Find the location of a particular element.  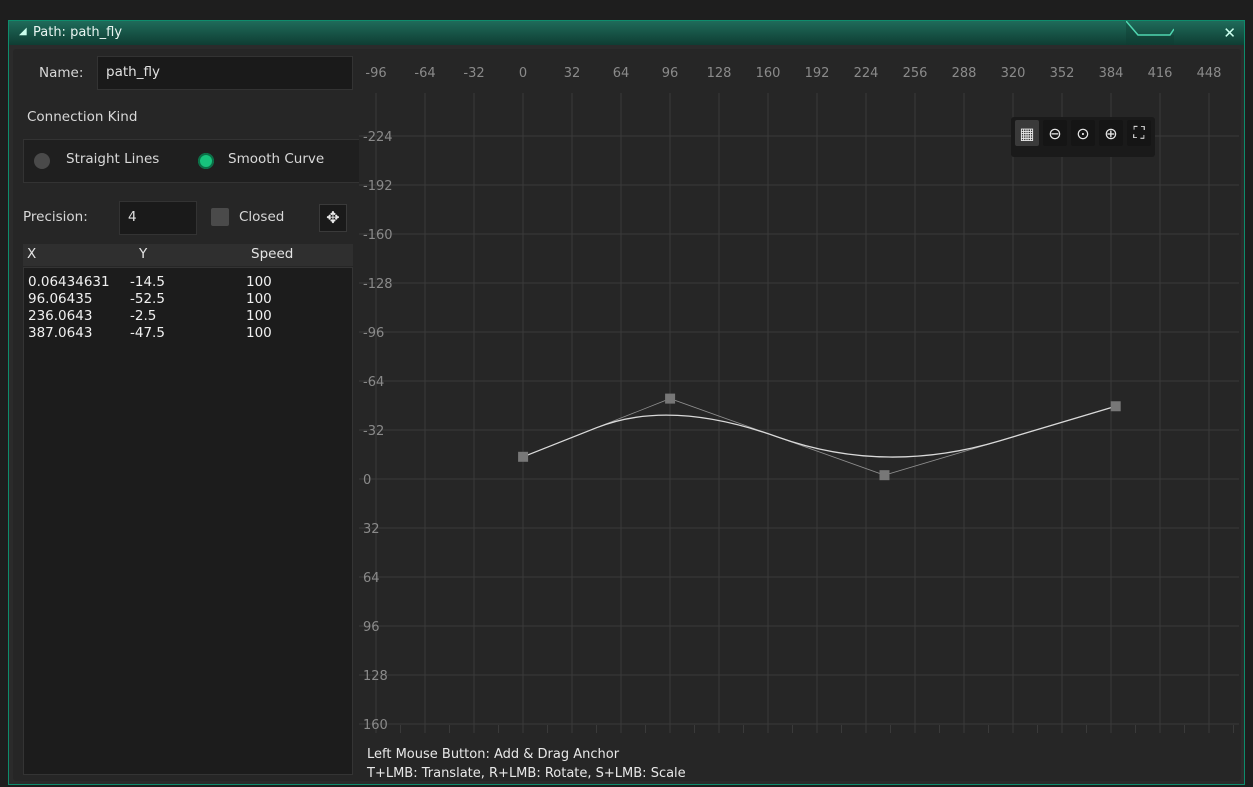

x-tick-label: 256 is located at coordinates (915, 73).